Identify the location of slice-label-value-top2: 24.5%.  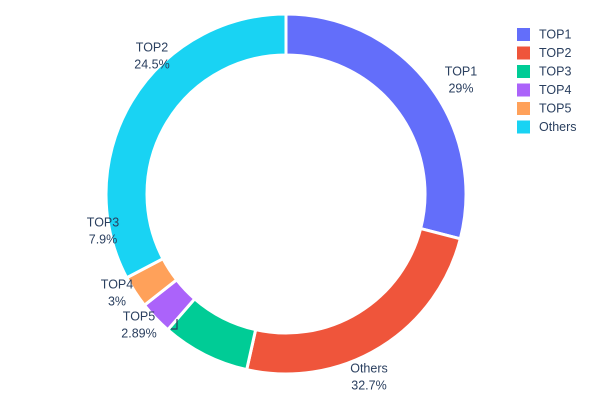
(151, 64).